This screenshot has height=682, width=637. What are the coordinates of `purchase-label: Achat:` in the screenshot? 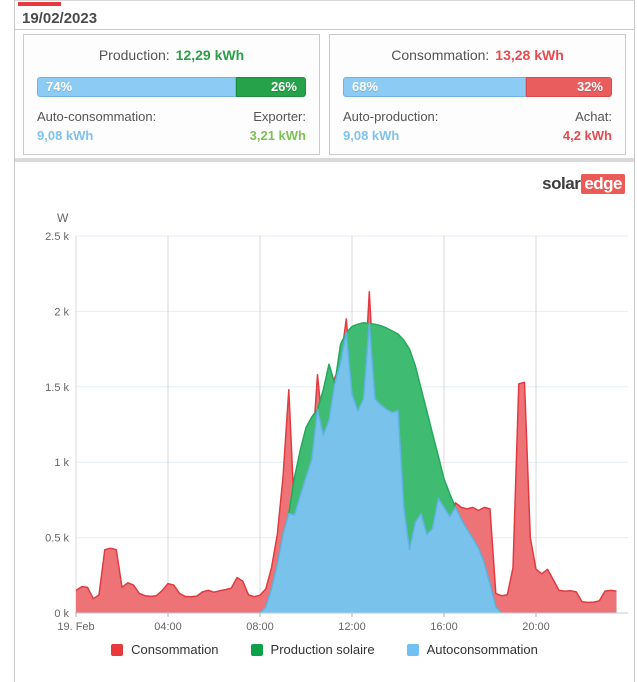 It's located at (593, 116).